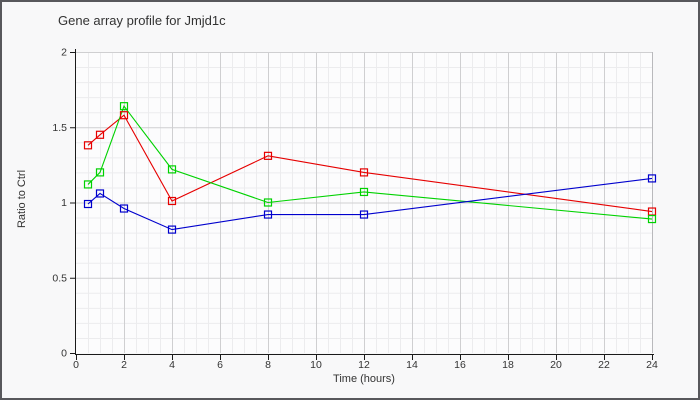  Describe the element at coordinates (220, 365) in the screenshot. I see `x-tick-label: 6` at that location.